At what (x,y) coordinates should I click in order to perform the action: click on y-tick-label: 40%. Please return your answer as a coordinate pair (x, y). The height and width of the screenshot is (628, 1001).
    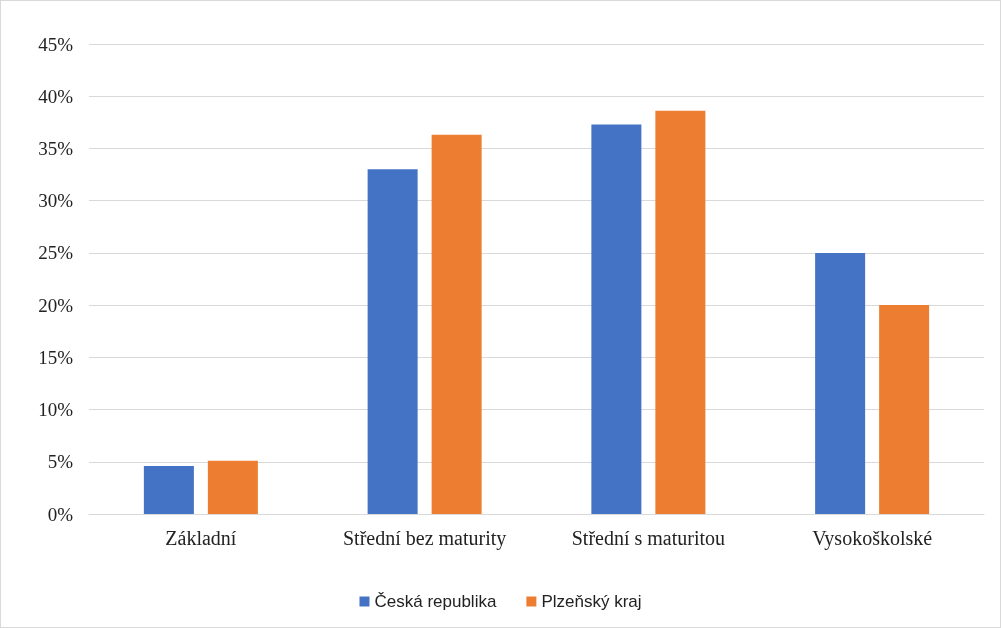
    Looking at the image, I should click on (56, 96).